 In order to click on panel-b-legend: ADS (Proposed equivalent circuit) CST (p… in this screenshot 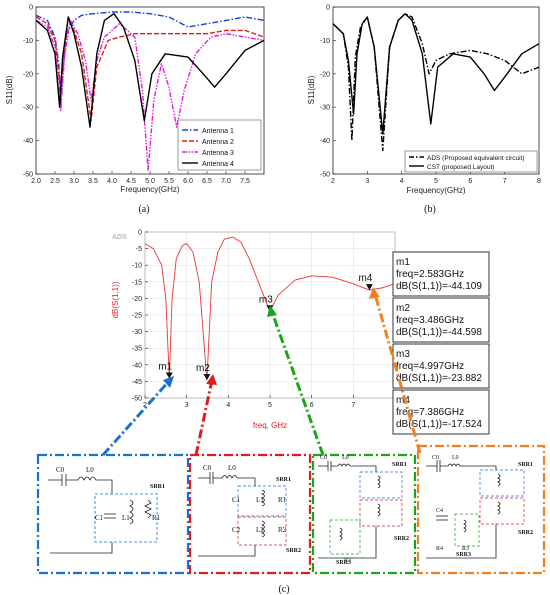, I will do `click(471, 161)`.